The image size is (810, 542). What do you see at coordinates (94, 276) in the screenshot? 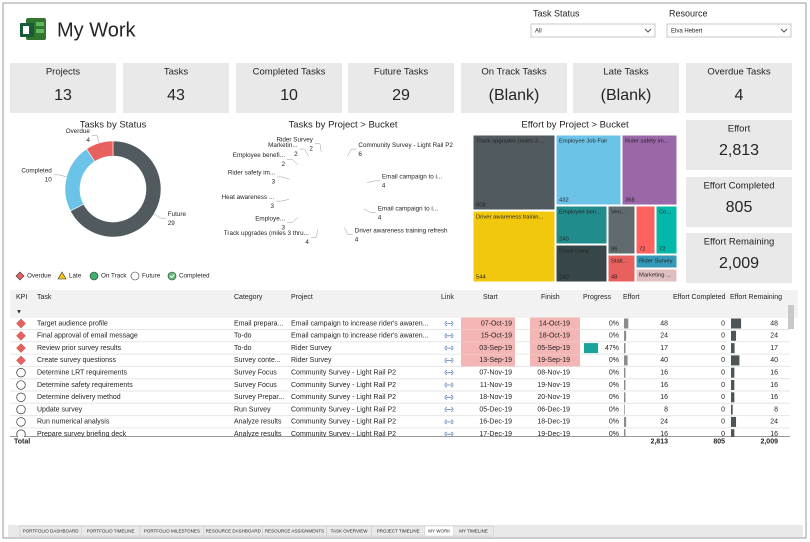
I see `legend-marker` at bounding box center [94, 276].